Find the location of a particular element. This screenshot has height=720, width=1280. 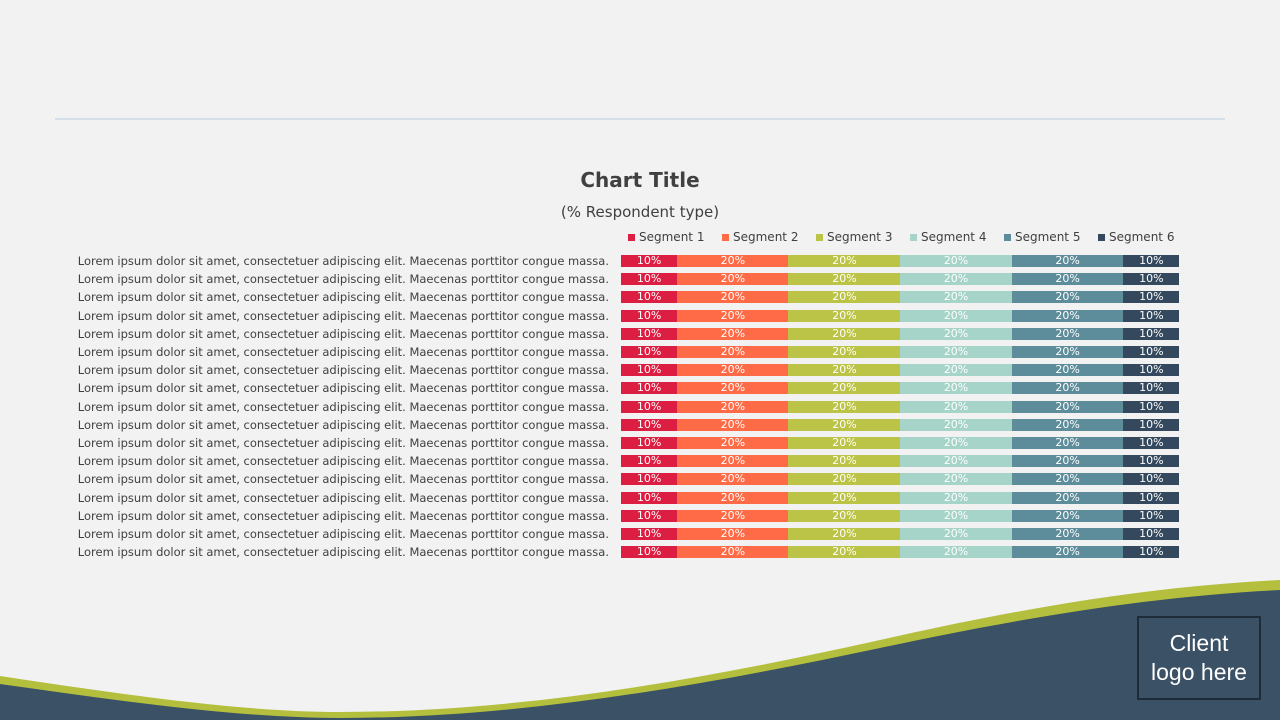

legend-label: Segment 6 is located at coordinates (1142, 237).